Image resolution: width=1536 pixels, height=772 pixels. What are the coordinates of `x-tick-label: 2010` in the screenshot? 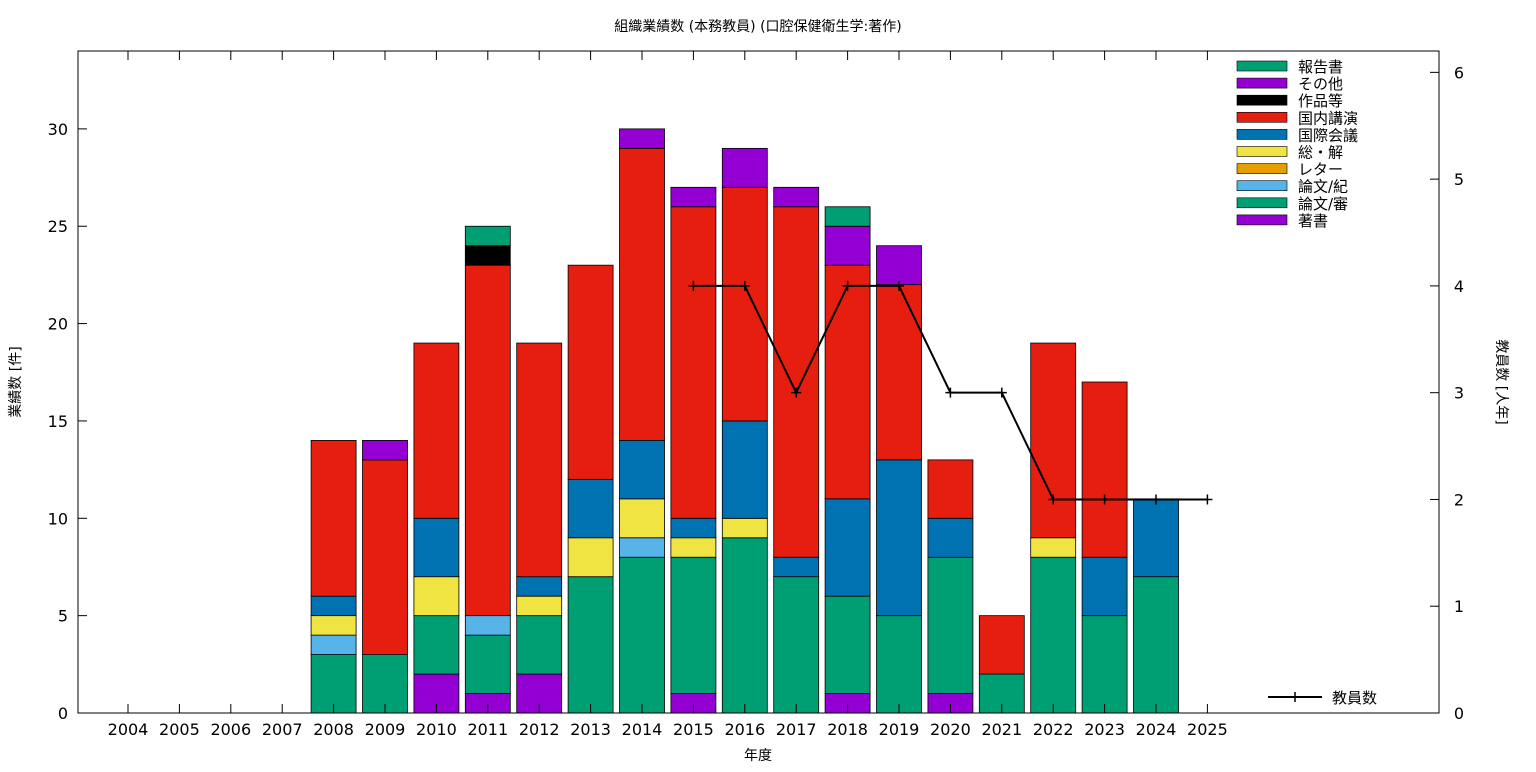 It's located at (436, 729).